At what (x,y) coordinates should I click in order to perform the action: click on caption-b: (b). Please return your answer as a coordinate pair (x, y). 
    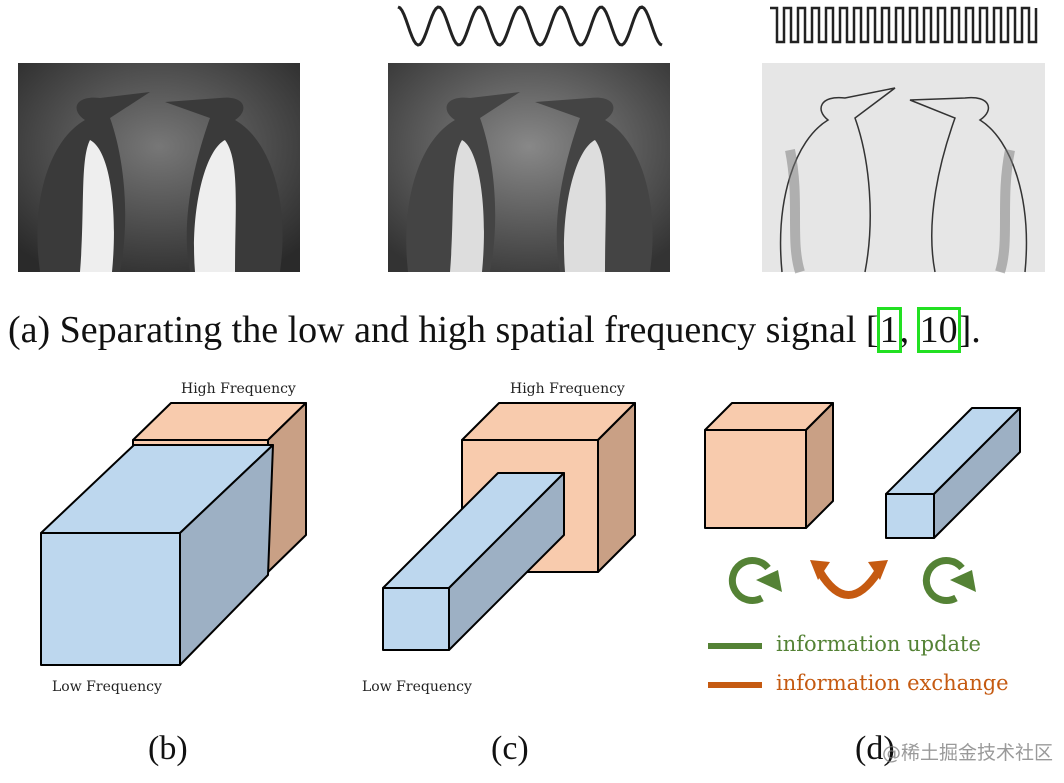
    Looking at the image, I should click on (168, 748).